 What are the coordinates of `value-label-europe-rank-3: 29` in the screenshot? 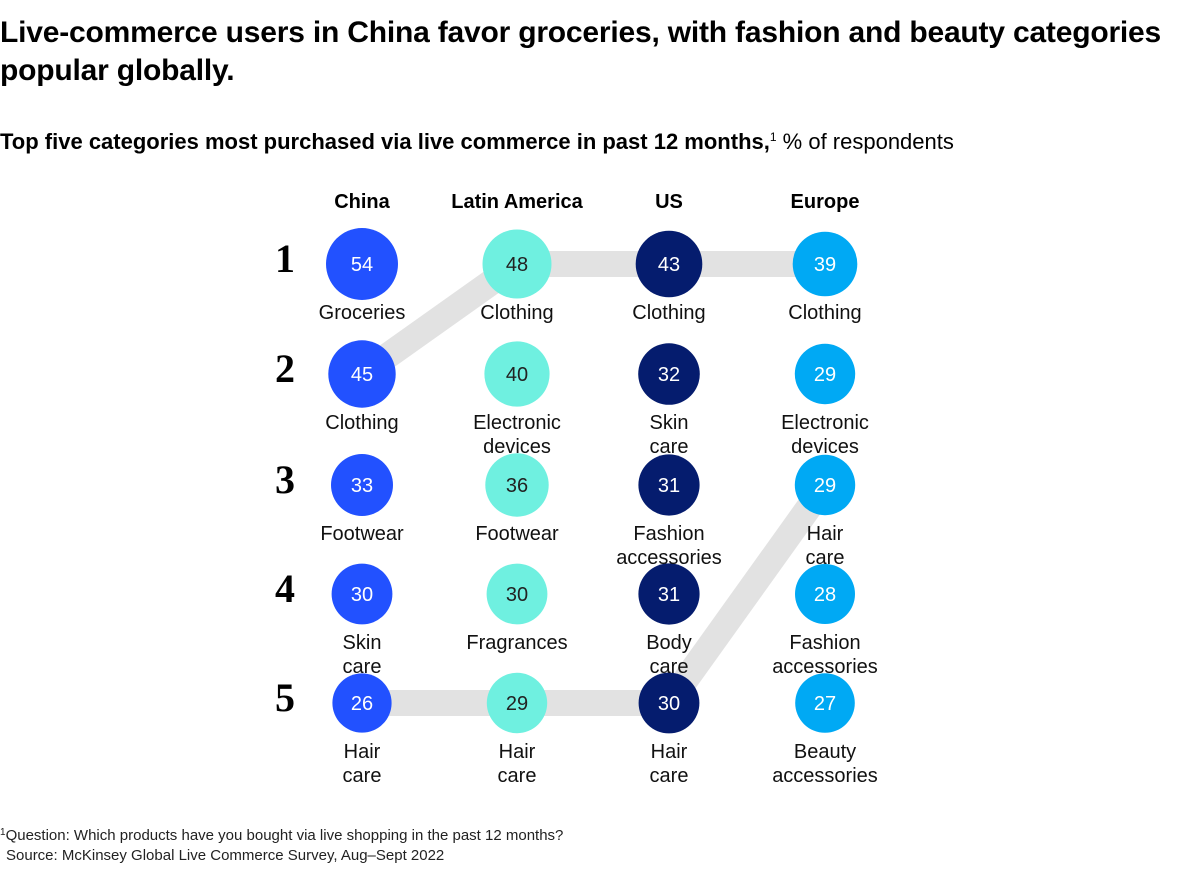 It's located at (825, 486).